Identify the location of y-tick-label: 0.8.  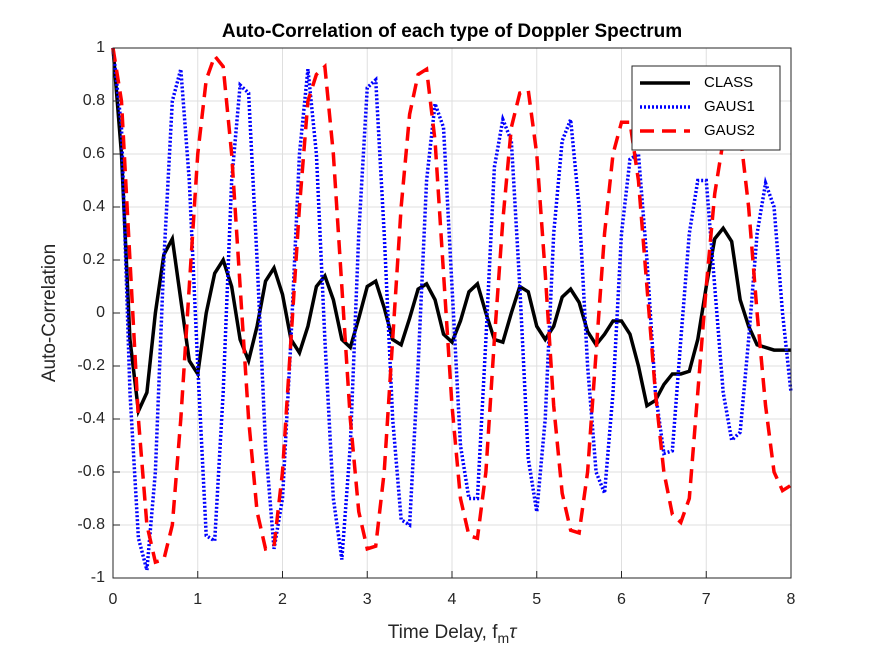
(94, 100).